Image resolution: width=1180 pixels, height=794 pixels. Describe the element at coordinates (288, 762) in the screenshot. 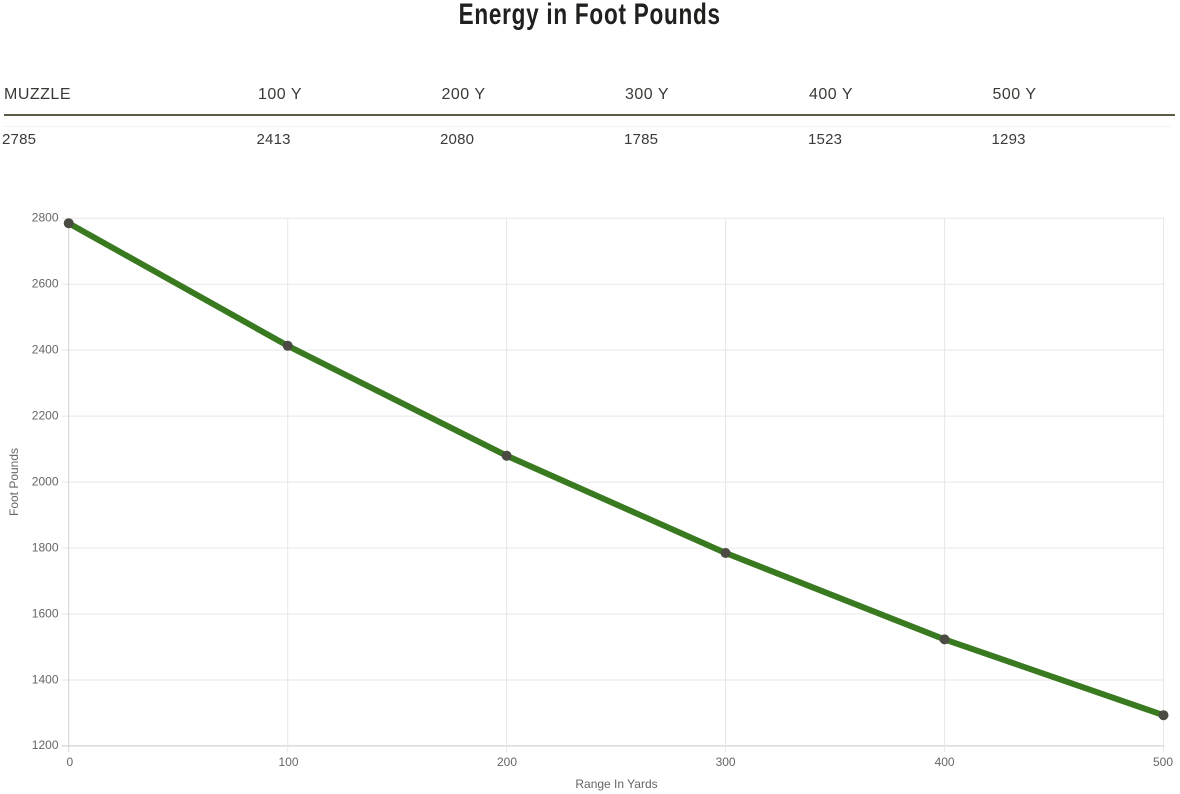

I see `svg-text: 100` at that location.